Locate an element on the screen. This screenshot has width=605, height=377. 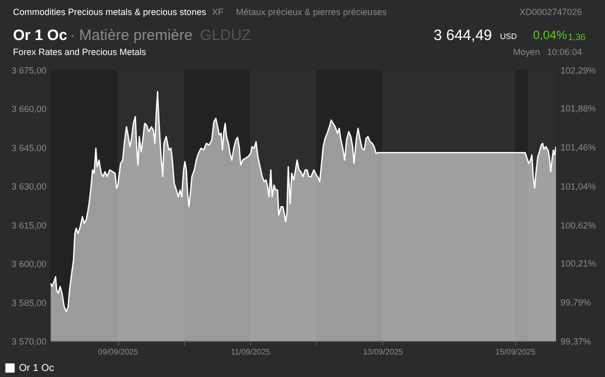
y2-tick-label: 100,21% is located at coordinates (578, 263).